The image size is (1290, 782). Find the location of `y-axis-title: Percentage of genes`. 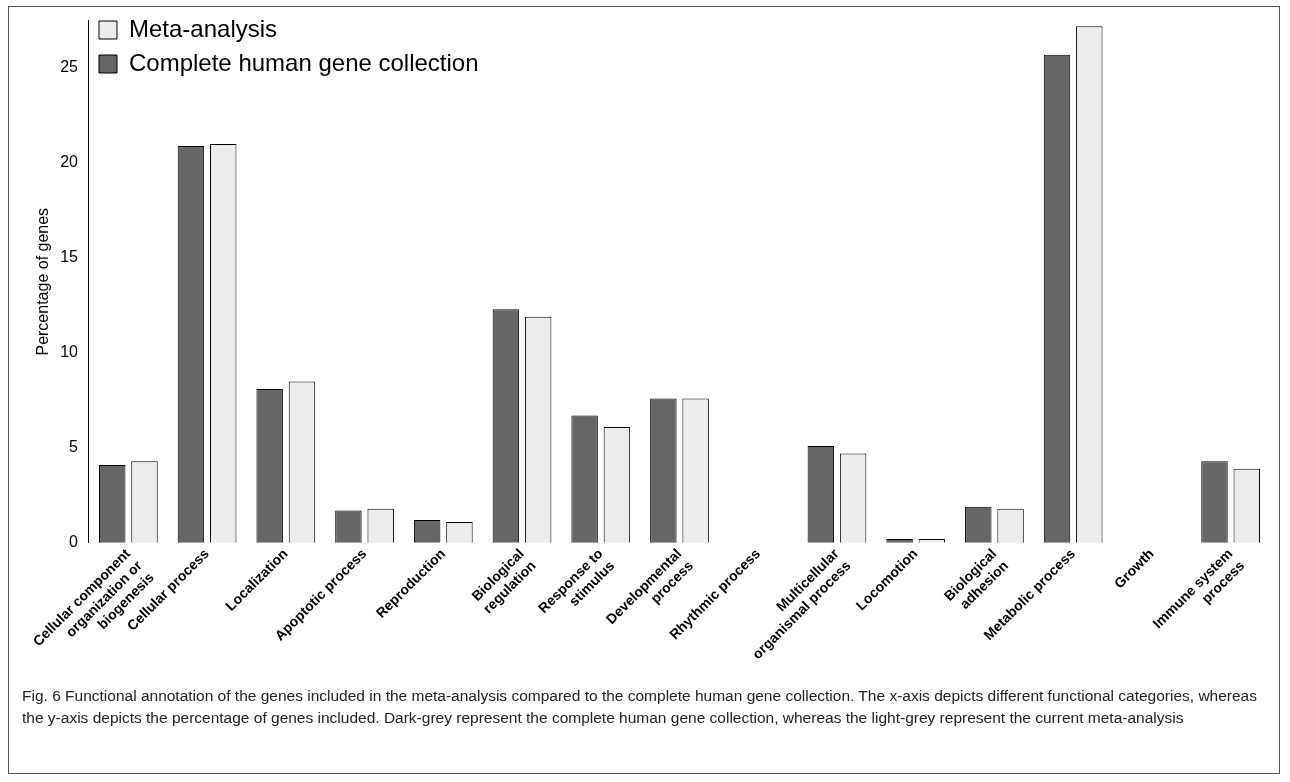

y-axis-title: Percentage of genes is located at coordinates (43, 281).